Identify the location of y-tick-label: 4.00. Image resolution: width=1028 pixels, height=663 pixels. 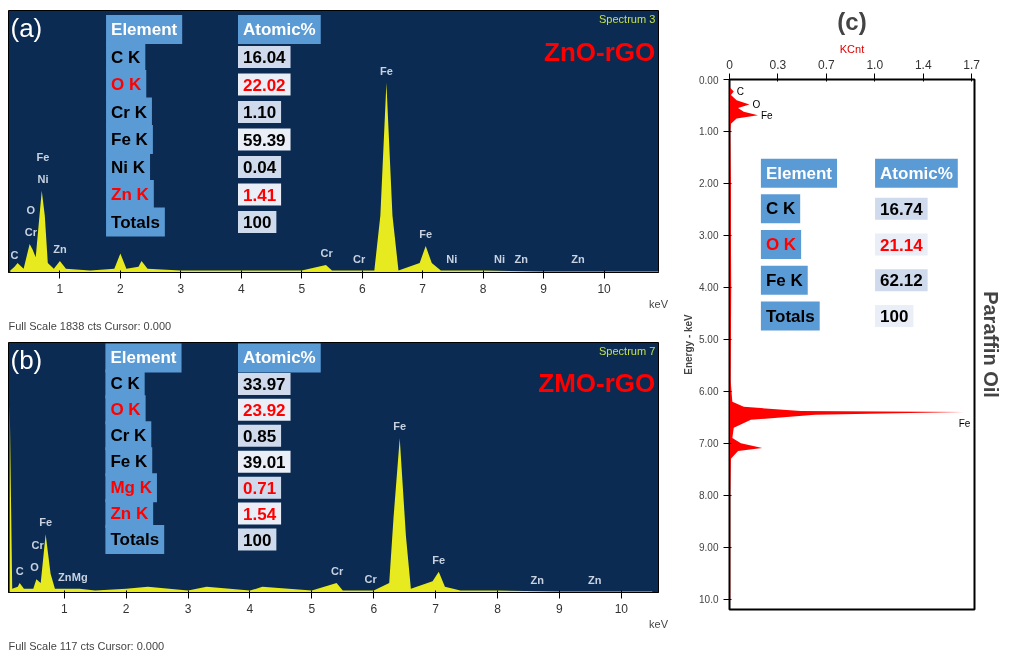
(709, 288).